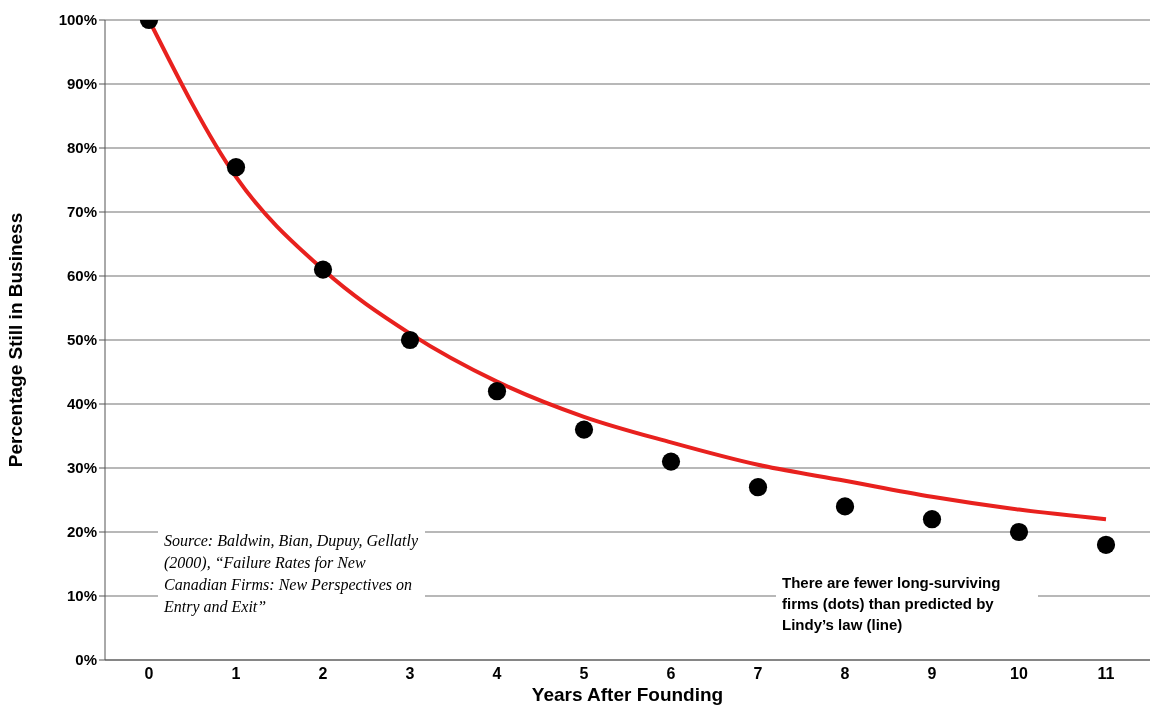 The height and width of the screenshot is (715, 1151). I want to click on annotation: Source: Baldwin, Bian, Dupuy, Gellatly (2000), “Failure Rates for New Canadian Firms: New Perspectives on Entry and Exit”, so click(291, 574).